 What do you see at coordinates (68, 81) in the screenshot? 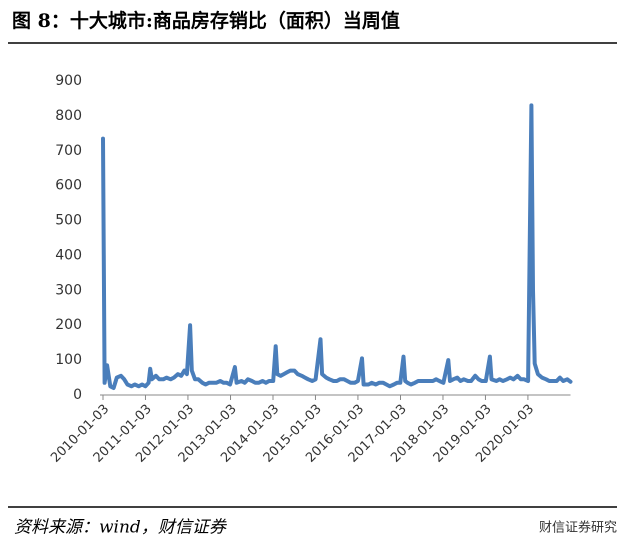
I see `y-tick-label: 900` at bounding box center [68, 81].